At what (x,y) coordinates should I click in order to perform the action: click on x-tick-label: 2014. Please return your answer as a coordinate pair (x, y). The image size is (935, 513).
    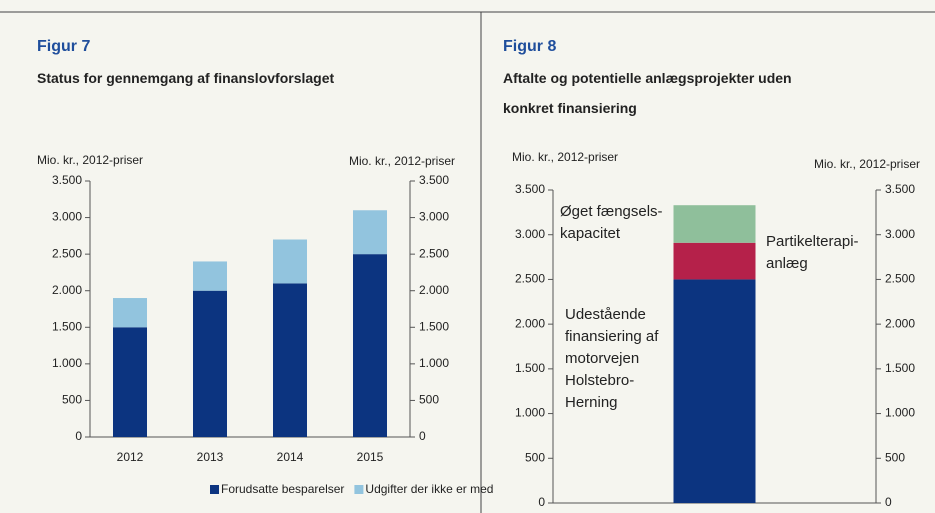
    Looking at the image, I should click on (290, 457).